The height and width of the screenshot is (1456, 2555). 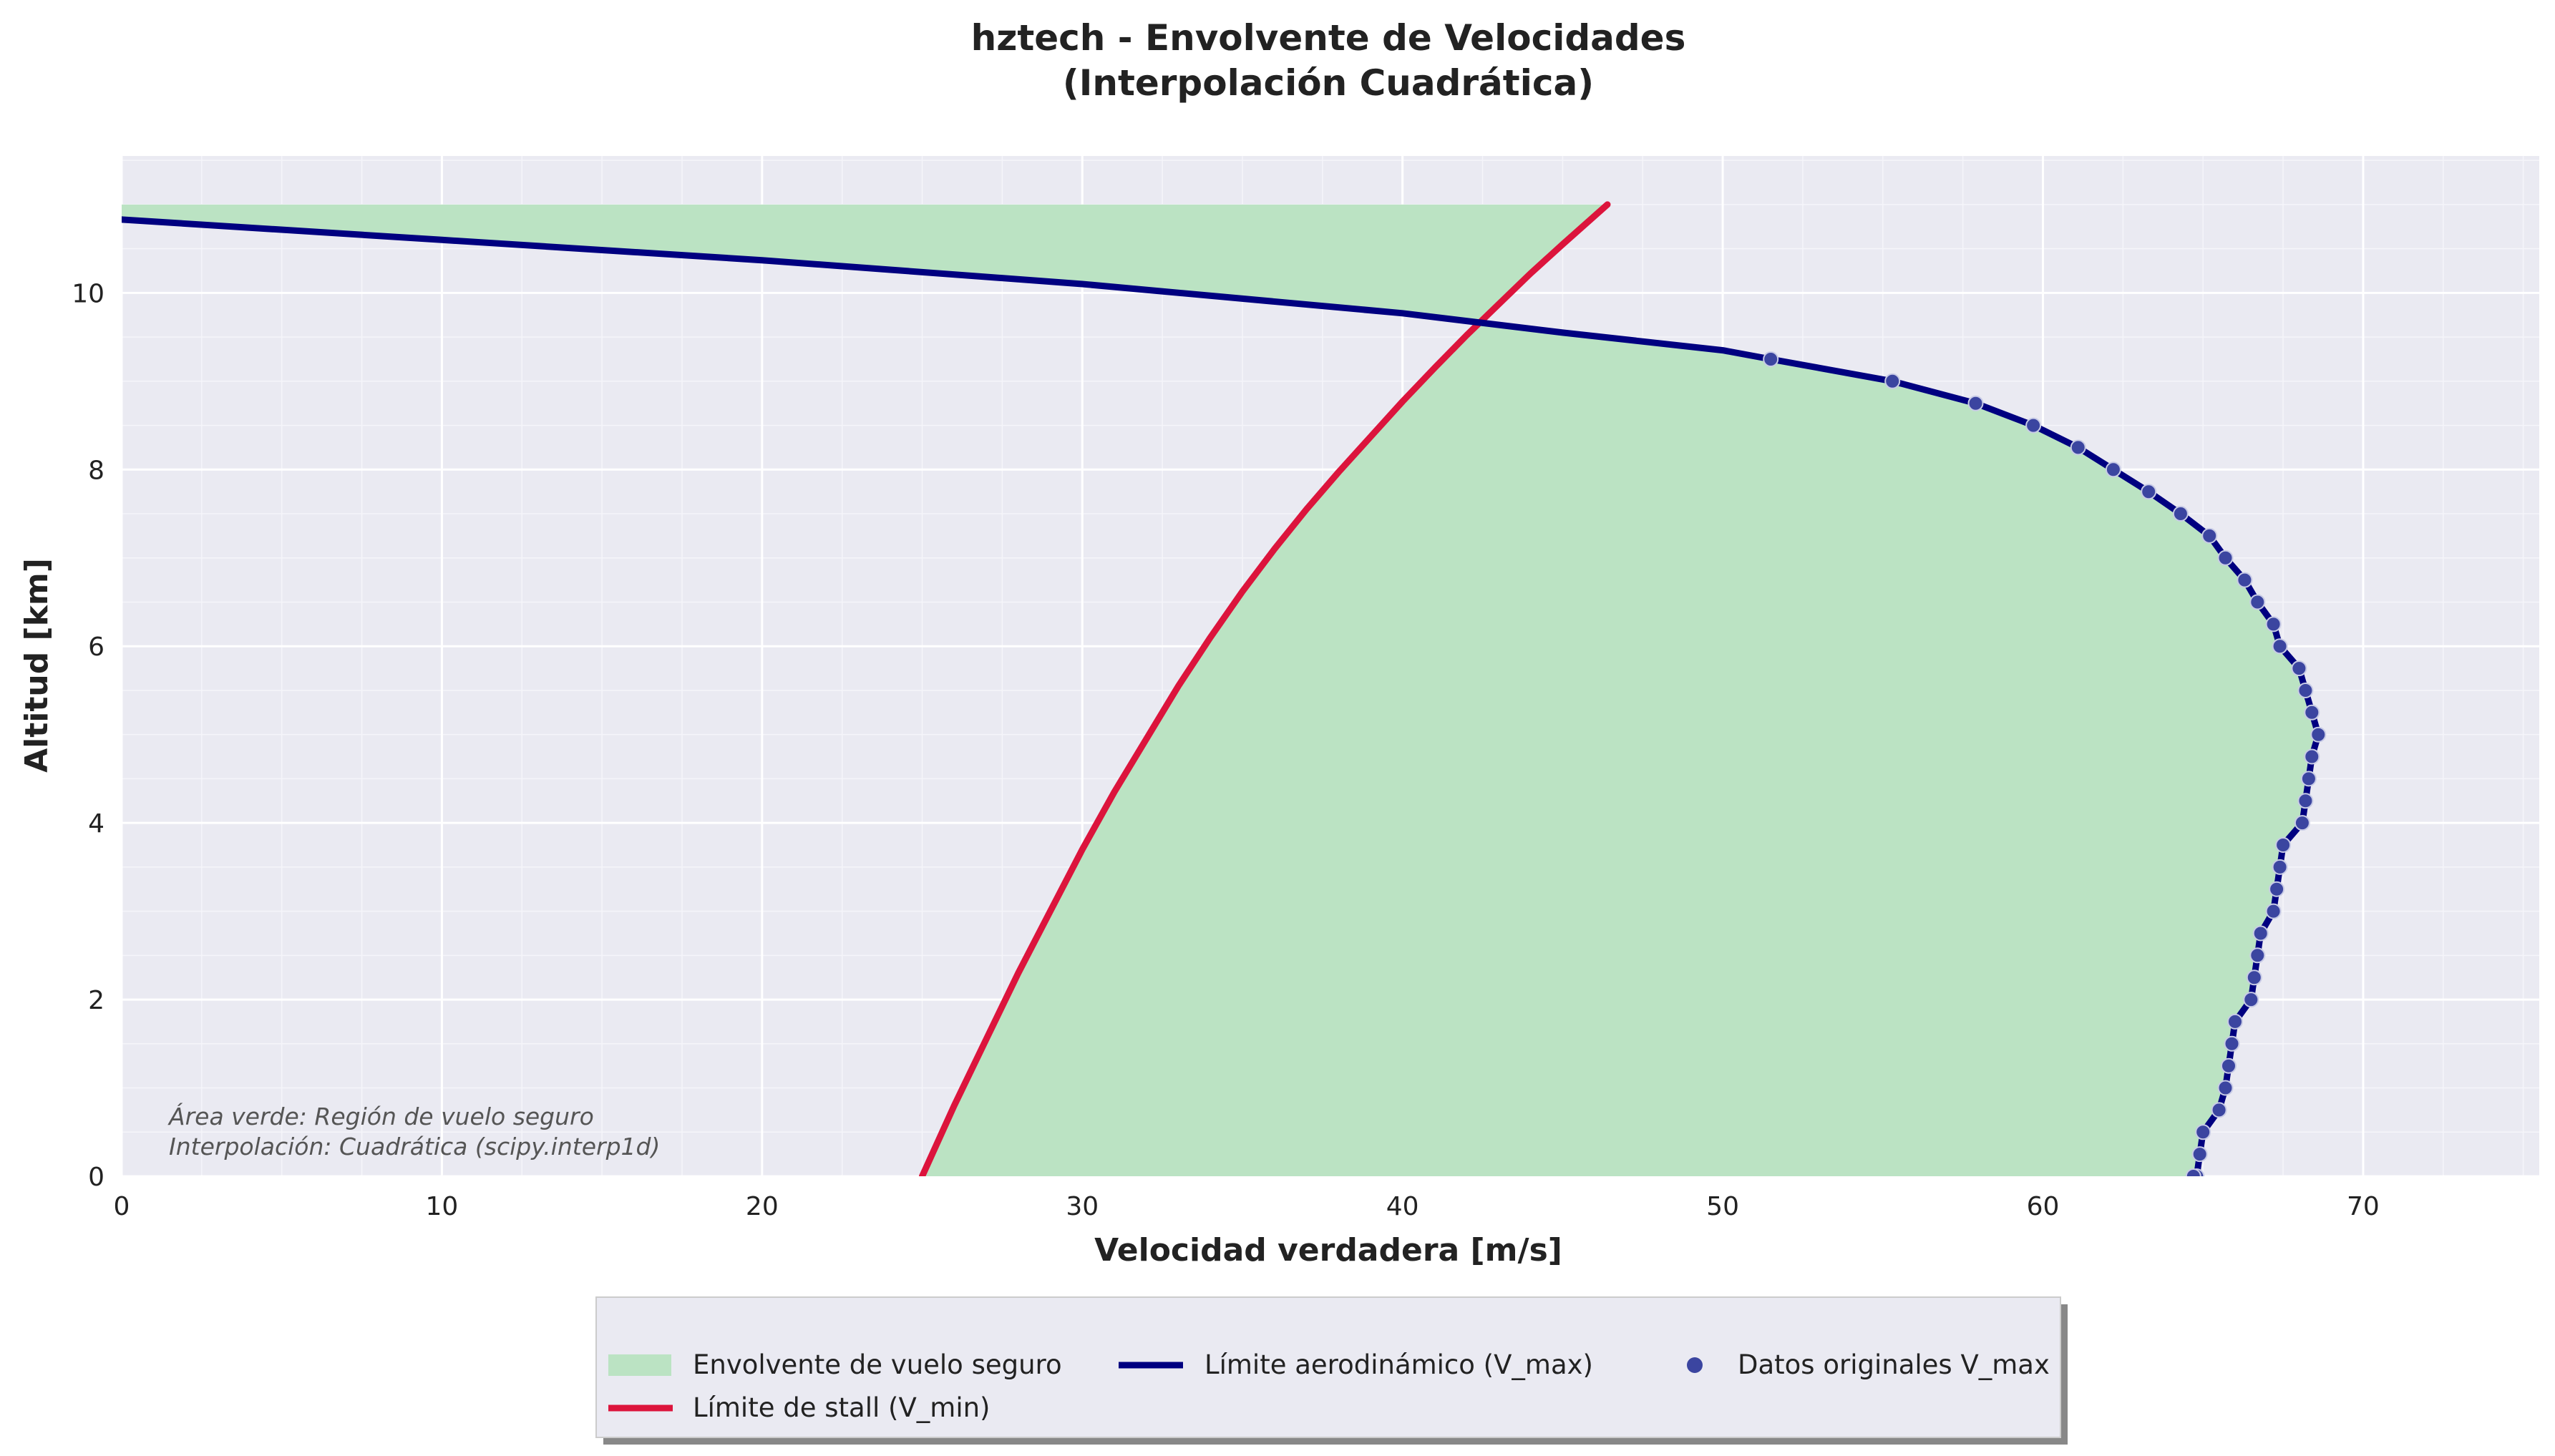 What do you see at coordinates (96, 470) in the screenshot?
I see `y-tick-label: 8` at bounding box center [96, 470].